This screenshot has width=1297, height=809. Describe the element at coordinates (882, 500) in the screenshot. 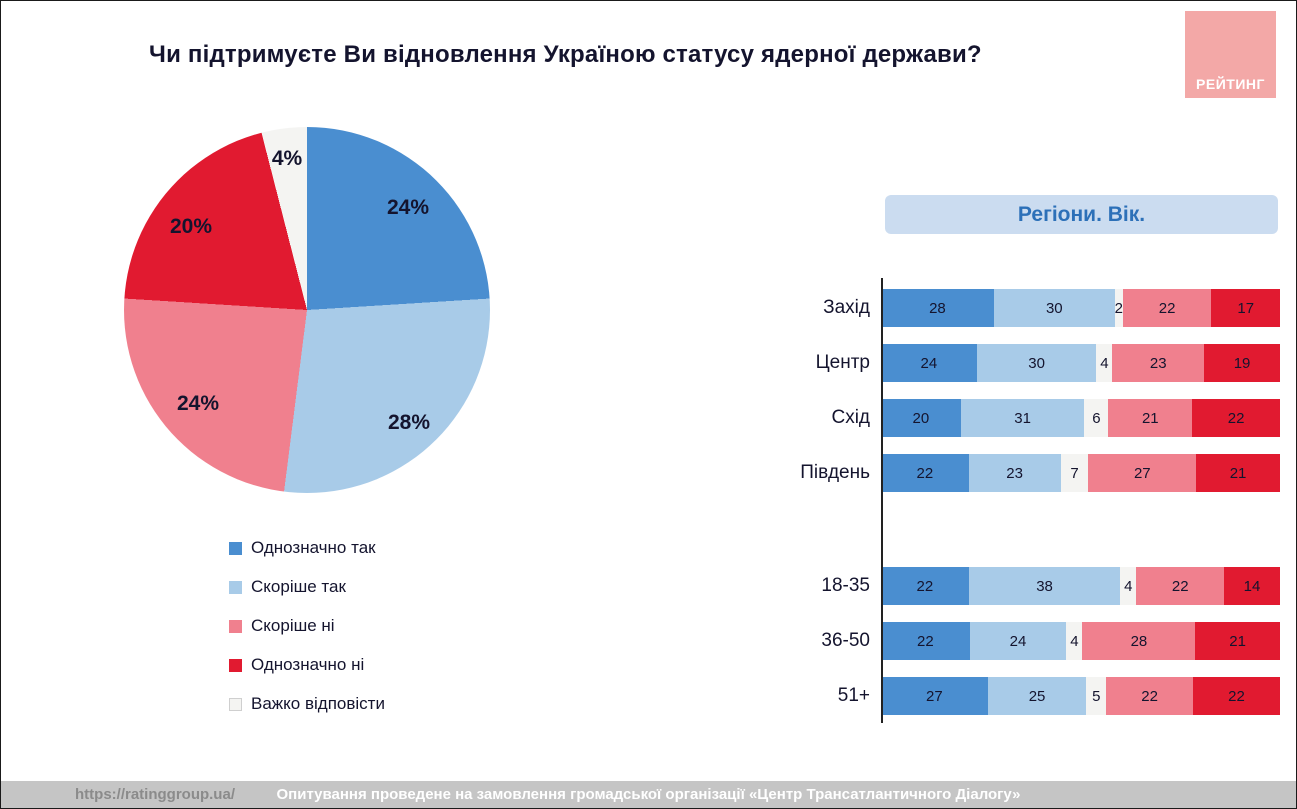

I see `axis-line` at that location.